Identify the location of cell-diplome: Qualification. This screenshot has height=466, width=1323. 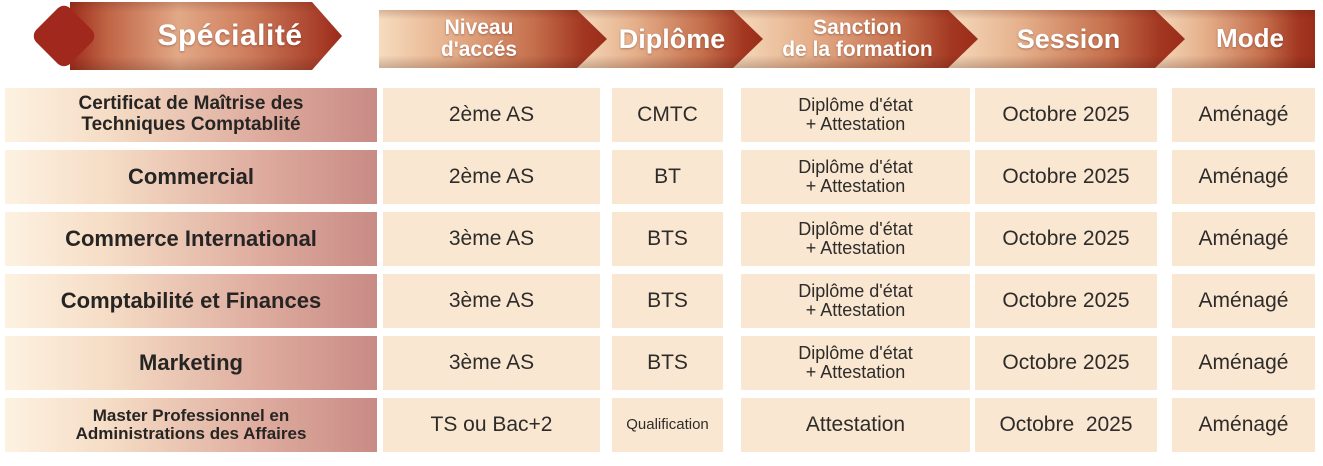
(667, 425).